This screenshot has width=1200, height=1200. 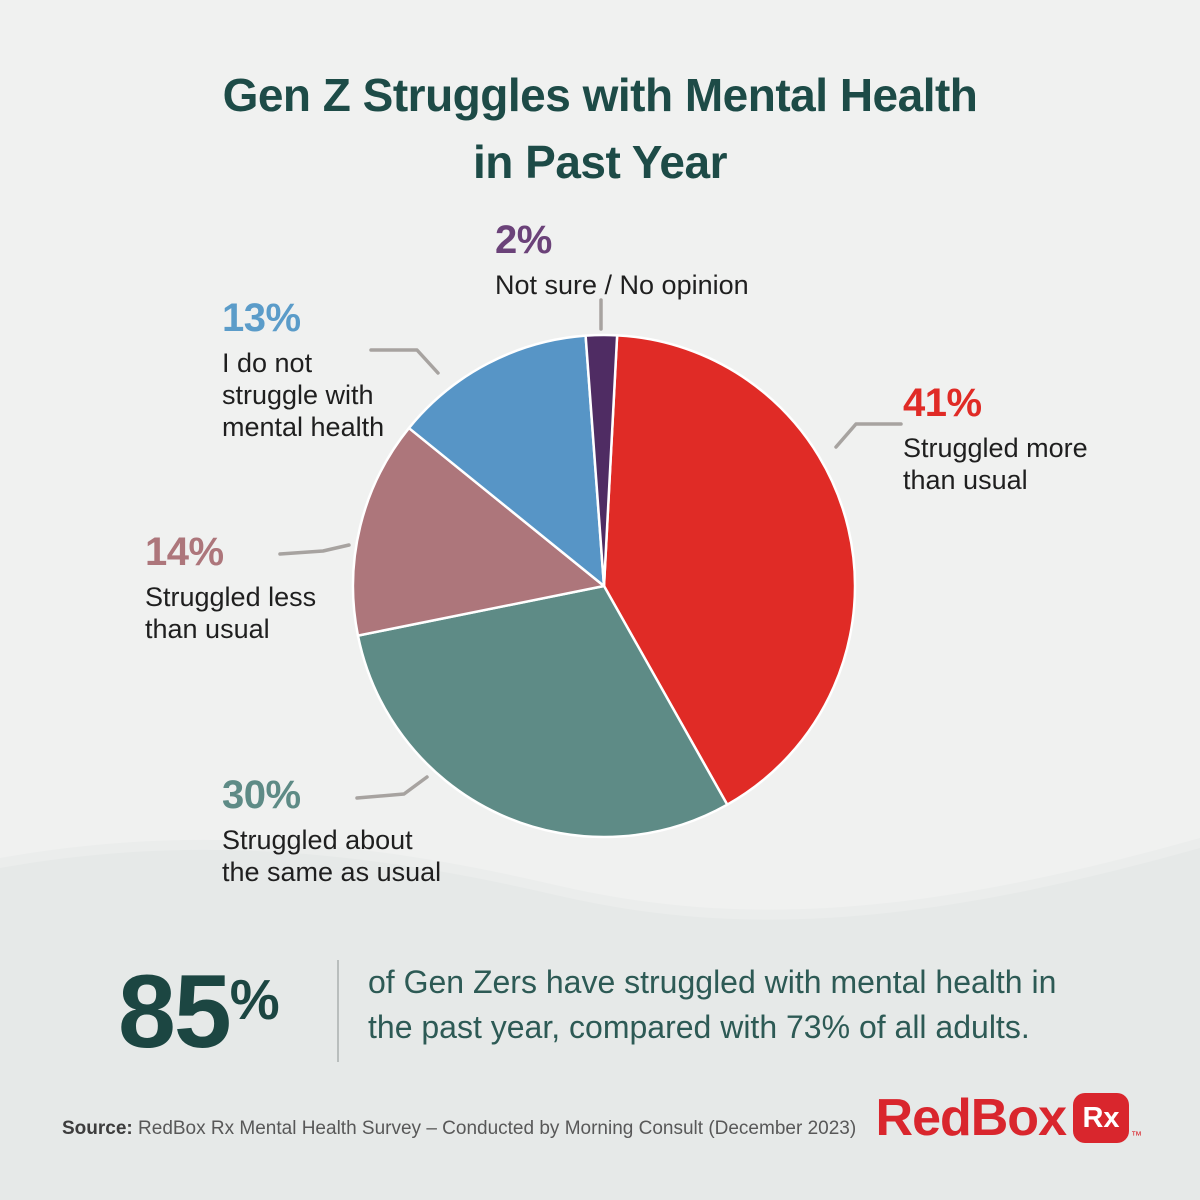 What do you see at coordinates (660, 259) in the screenshot?
I see `callout-not-sure: 2% Not sure / No opinion` at bounding box center [660, 259].